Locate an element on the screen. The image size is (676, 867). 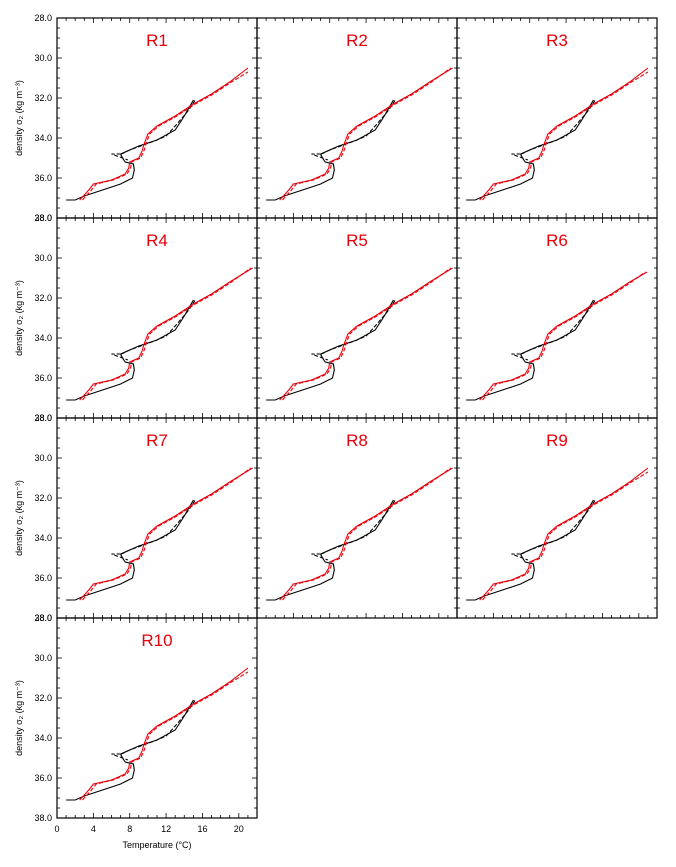
panel-r5: R5 is located at coordinates (357, 318).